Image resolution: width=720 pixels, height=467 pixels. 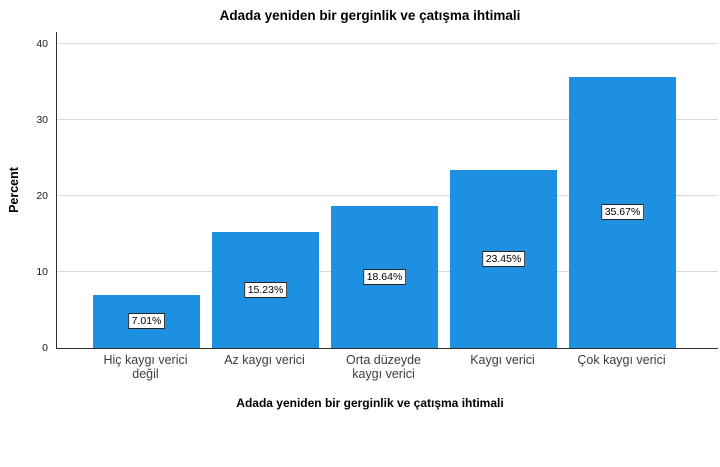 I want to click on category-label-3: Orta düzeyde kaygı verici, so click(x=383, y=367).